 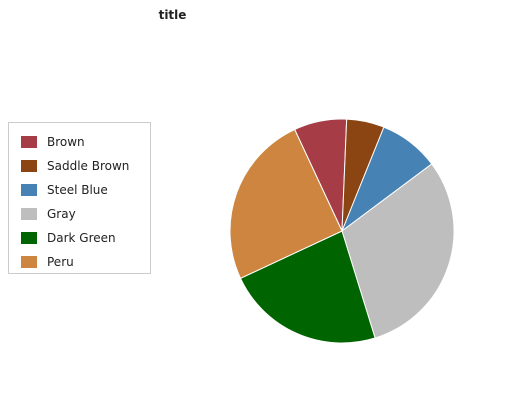 What do you see at coordinates (66, 142) in the screenshot?
I see `legend-label: Brown` at bounding box center [66, 142].